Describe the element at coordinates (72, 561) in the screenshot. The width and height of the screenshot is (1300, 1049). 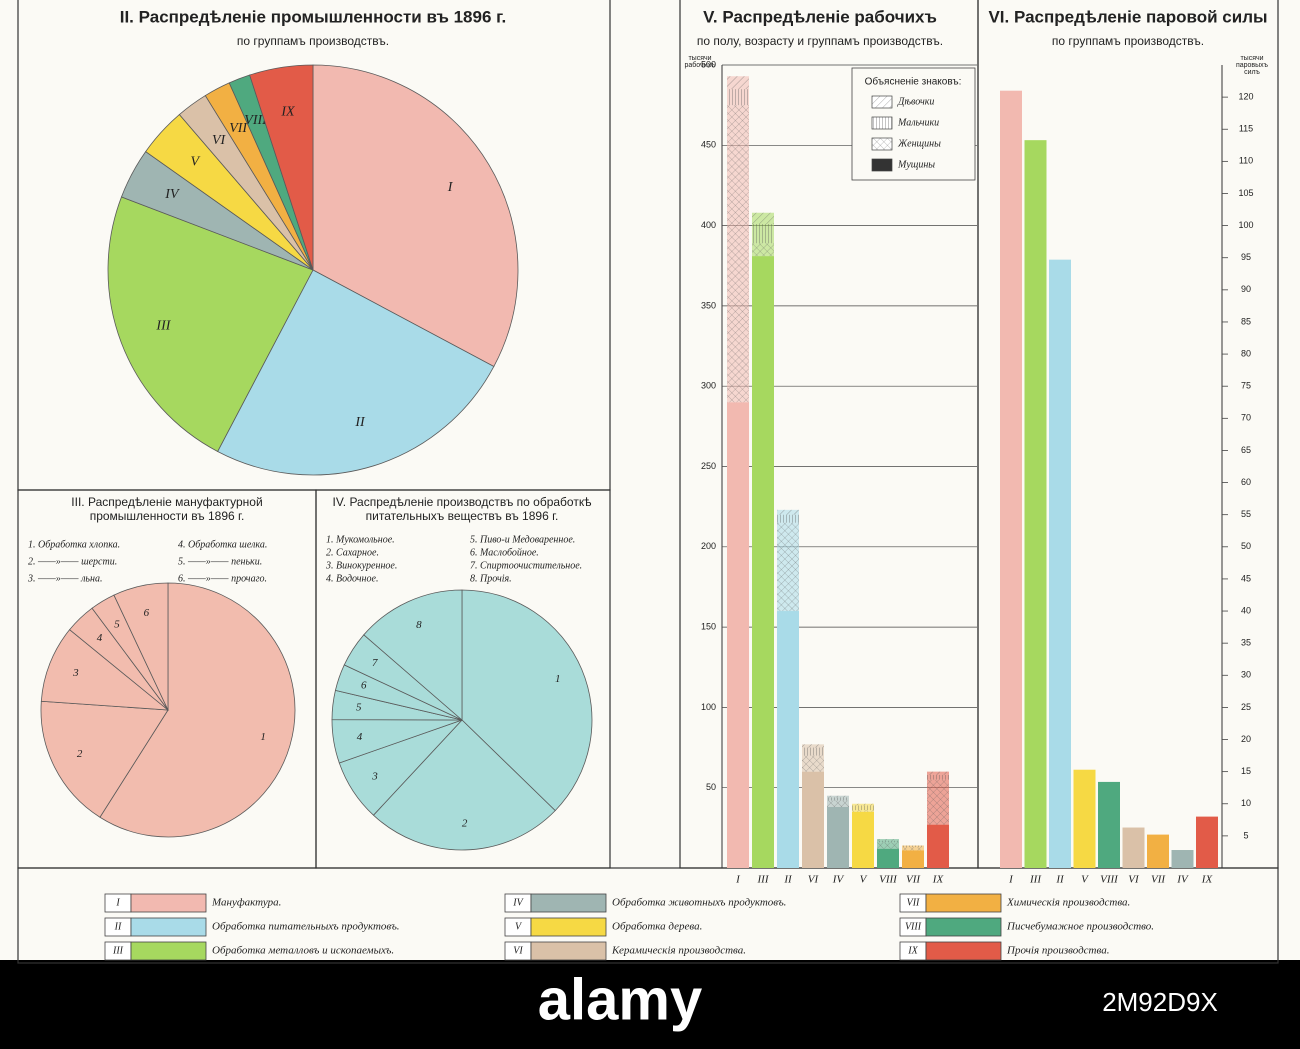
I see `legend-entry: 2. ——»—— шерсти.` at that location.